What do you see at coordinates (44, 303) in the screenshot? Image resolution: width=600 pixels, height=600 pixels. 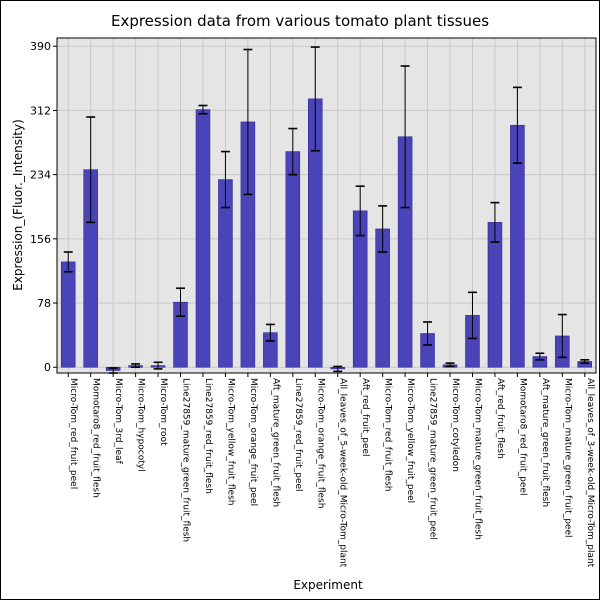 I see `y-tick-label: 78` at bounding box center [44, 303].